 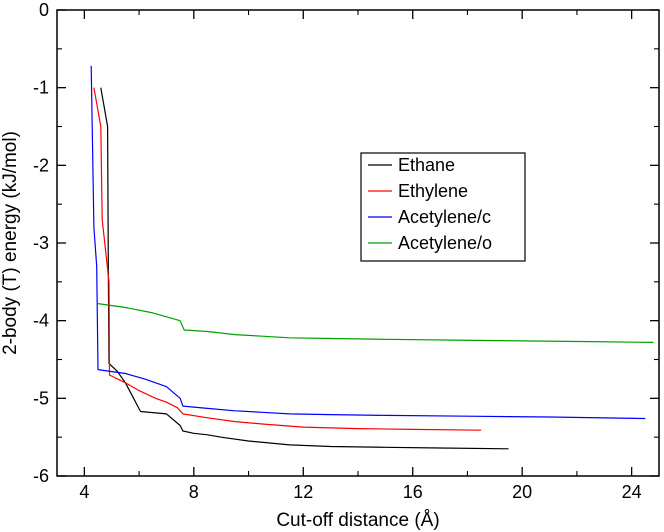 I want to click on y-tick-label: -5, so click(x=41, y=398).